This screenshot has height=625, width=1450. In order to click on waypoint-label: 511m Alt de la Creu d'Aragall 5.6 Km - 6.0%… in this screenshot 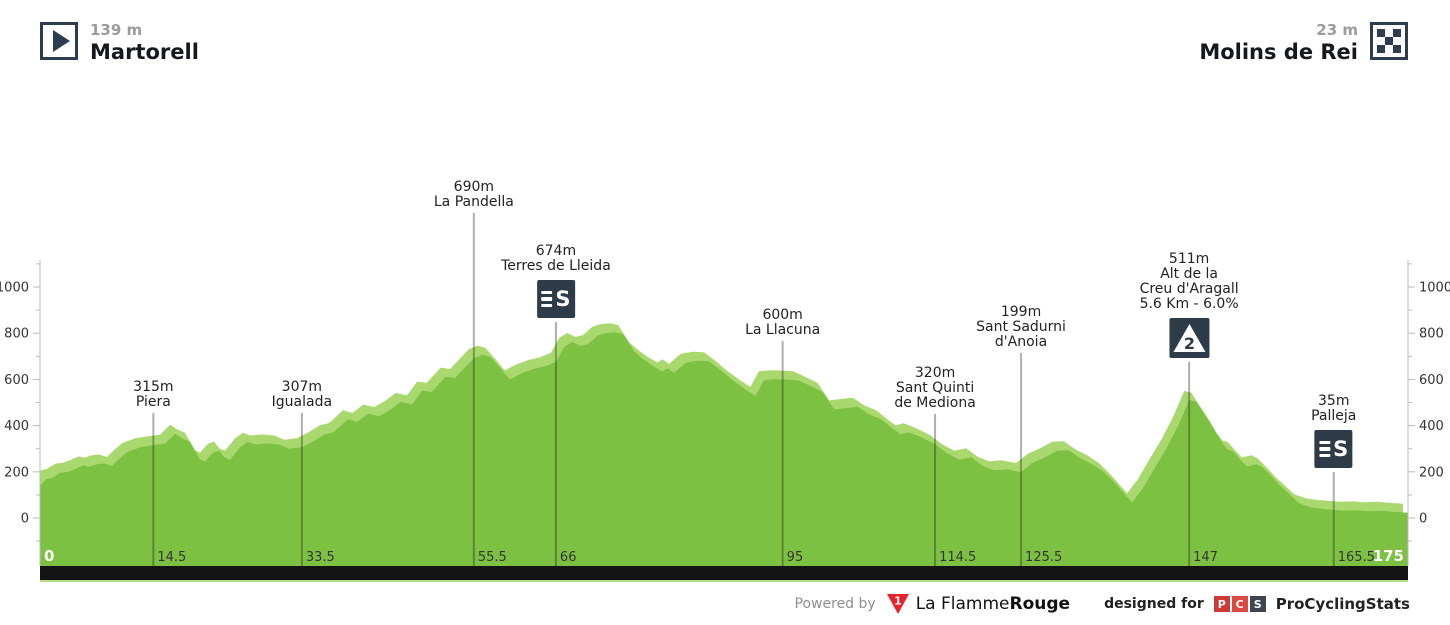, I will do `click(1189, 305)`.